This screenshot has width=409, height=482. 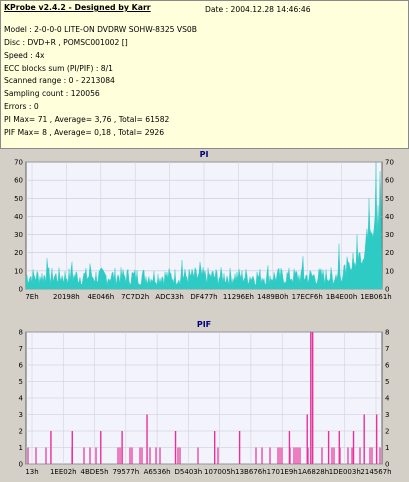 What do you see at coordinates (389, 253) in the screenshot?
I see `y-tick-label-right: 20` at bounding box center [389, 253].